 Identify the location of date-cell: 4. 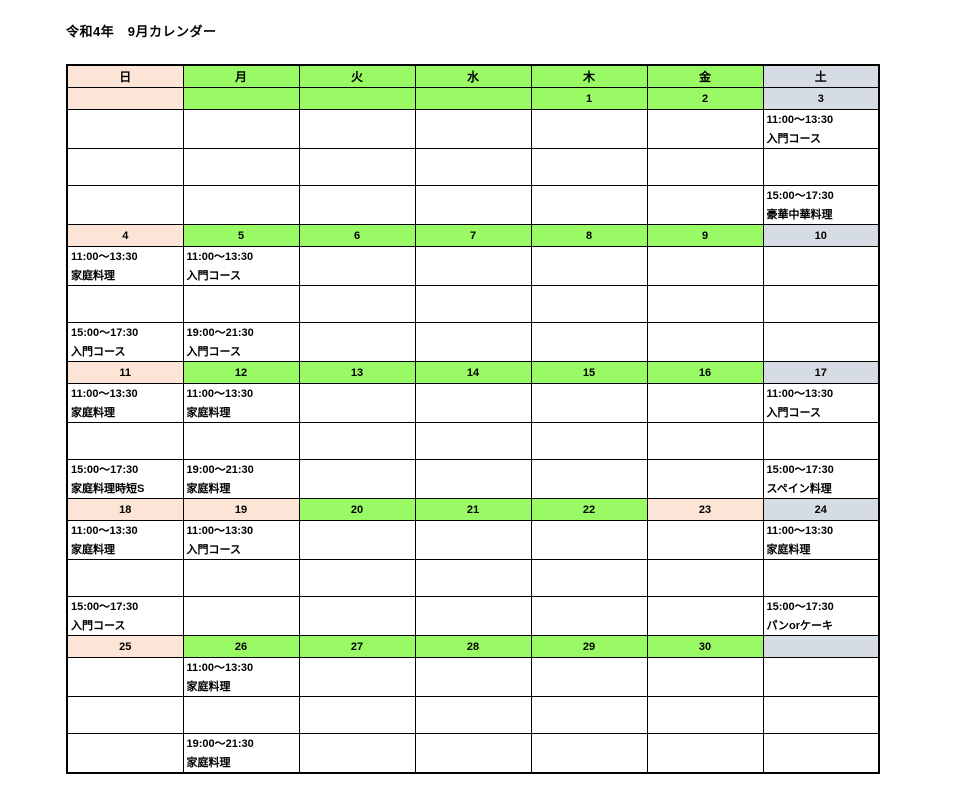
(125, 235).